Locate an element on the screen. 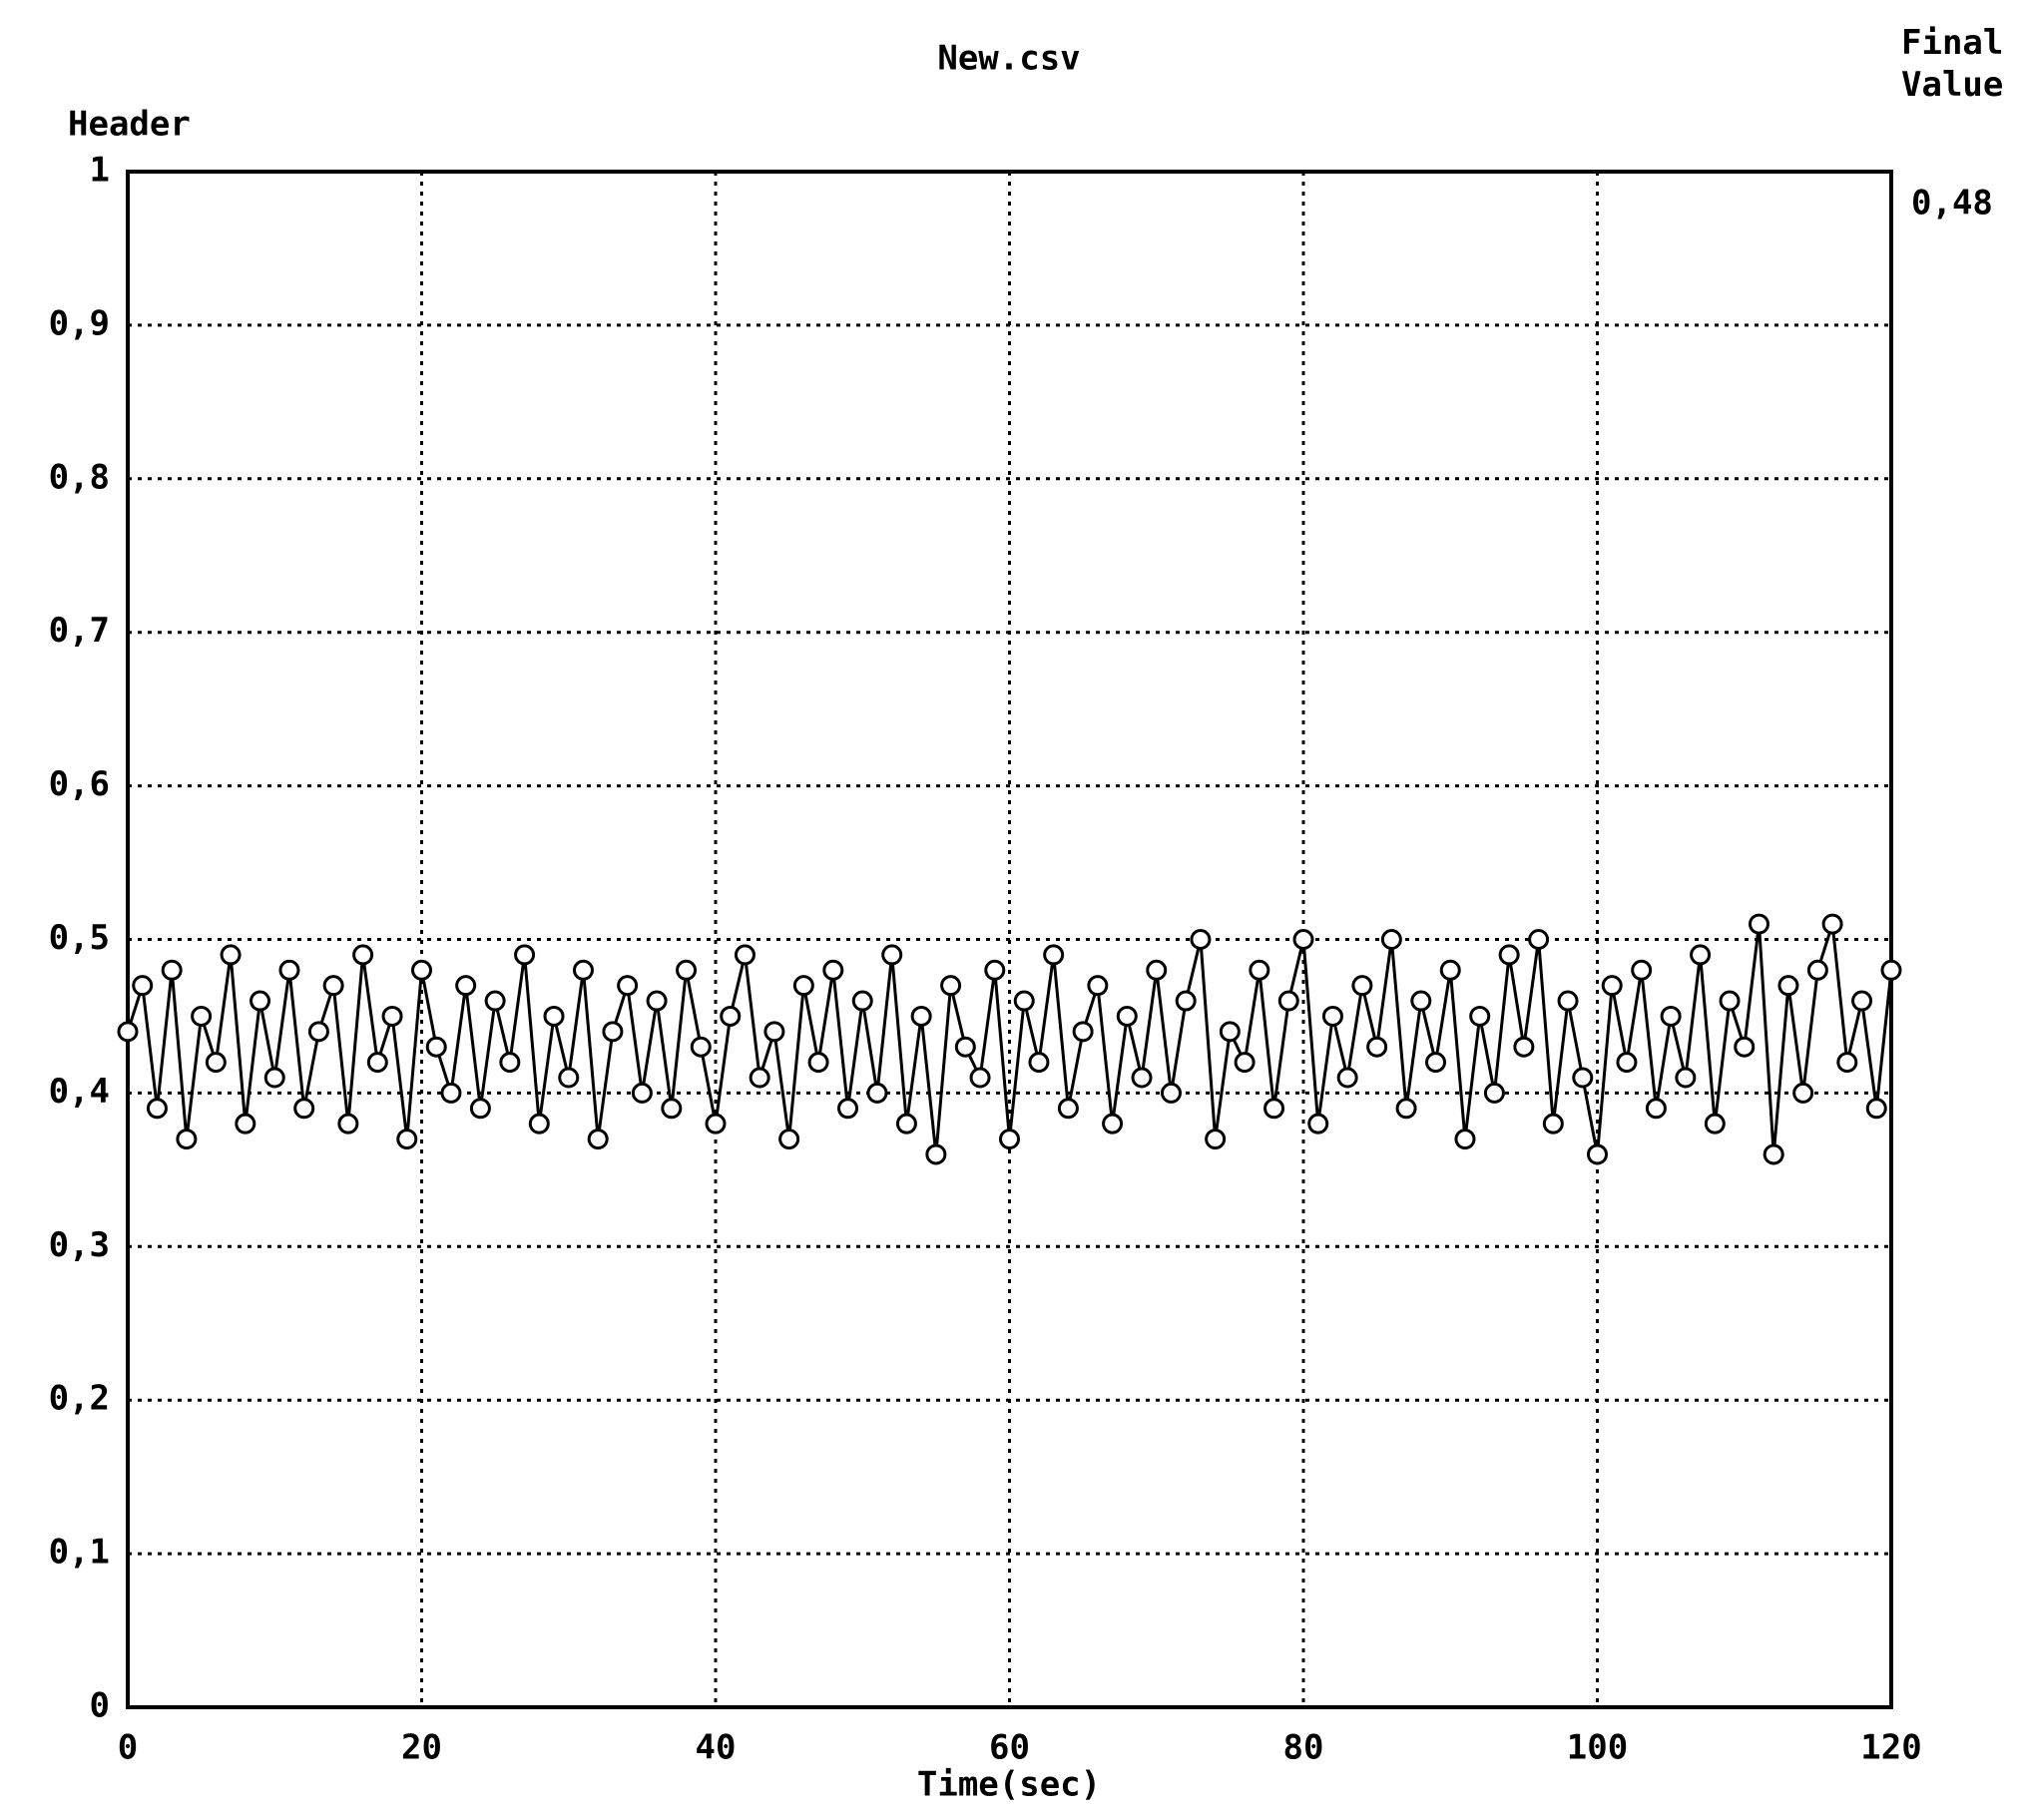 This screenshot has height=1820, width=2018. y-tick-label: 0,2 is located at coordinates (79, 1399).